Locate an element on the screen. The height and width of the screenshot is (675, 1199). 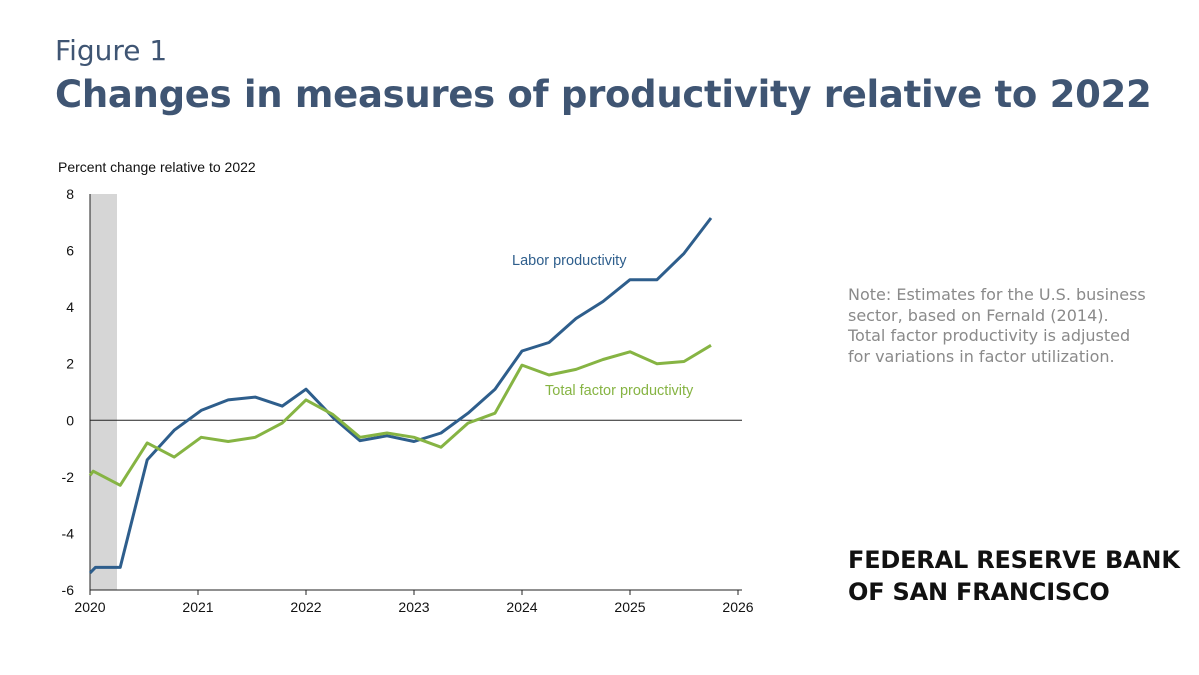
recession-shading is located at coordinates (103, 392).